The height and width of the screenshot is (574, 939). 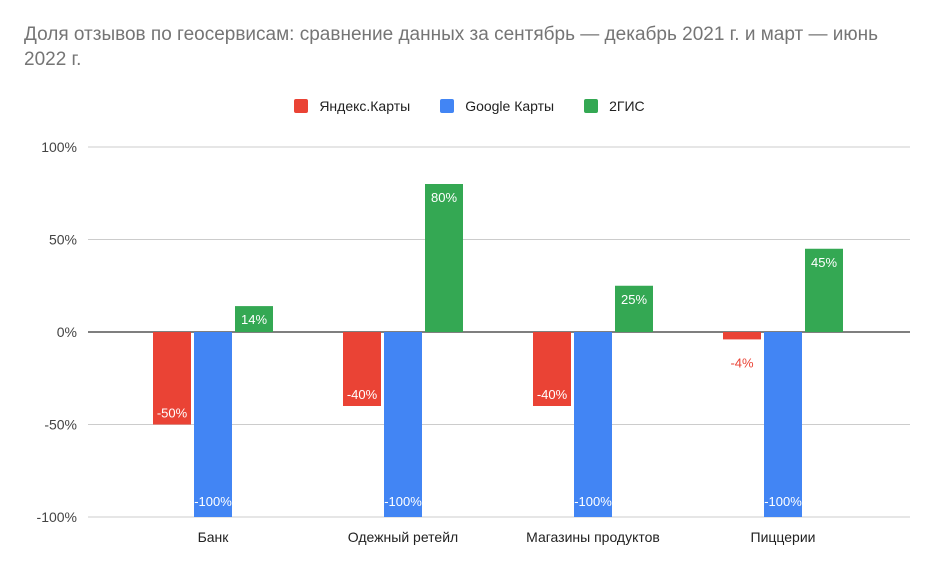 I want to click on x-tick-label: Банк, so click(x=214, y=537).